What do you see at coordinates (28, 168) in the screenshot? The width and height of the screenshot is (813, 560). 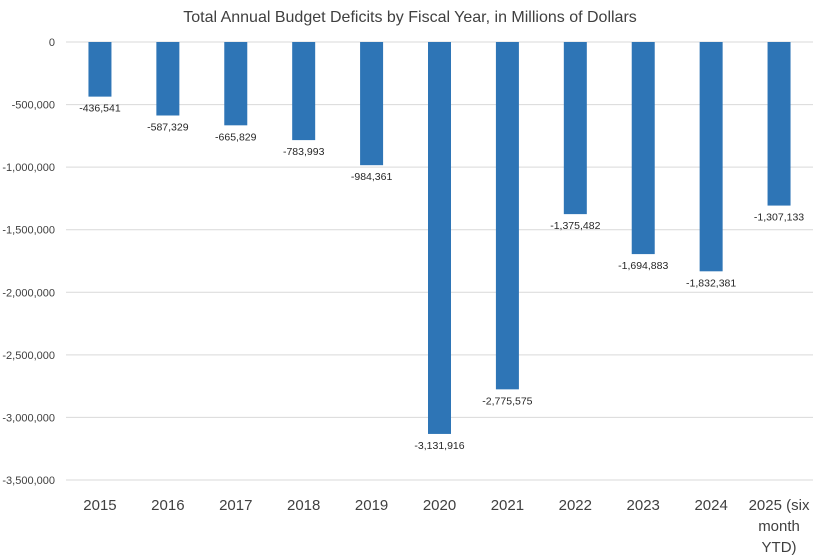 I see `y-tick-label: -1,000,000` at bounding box center [28, 168].